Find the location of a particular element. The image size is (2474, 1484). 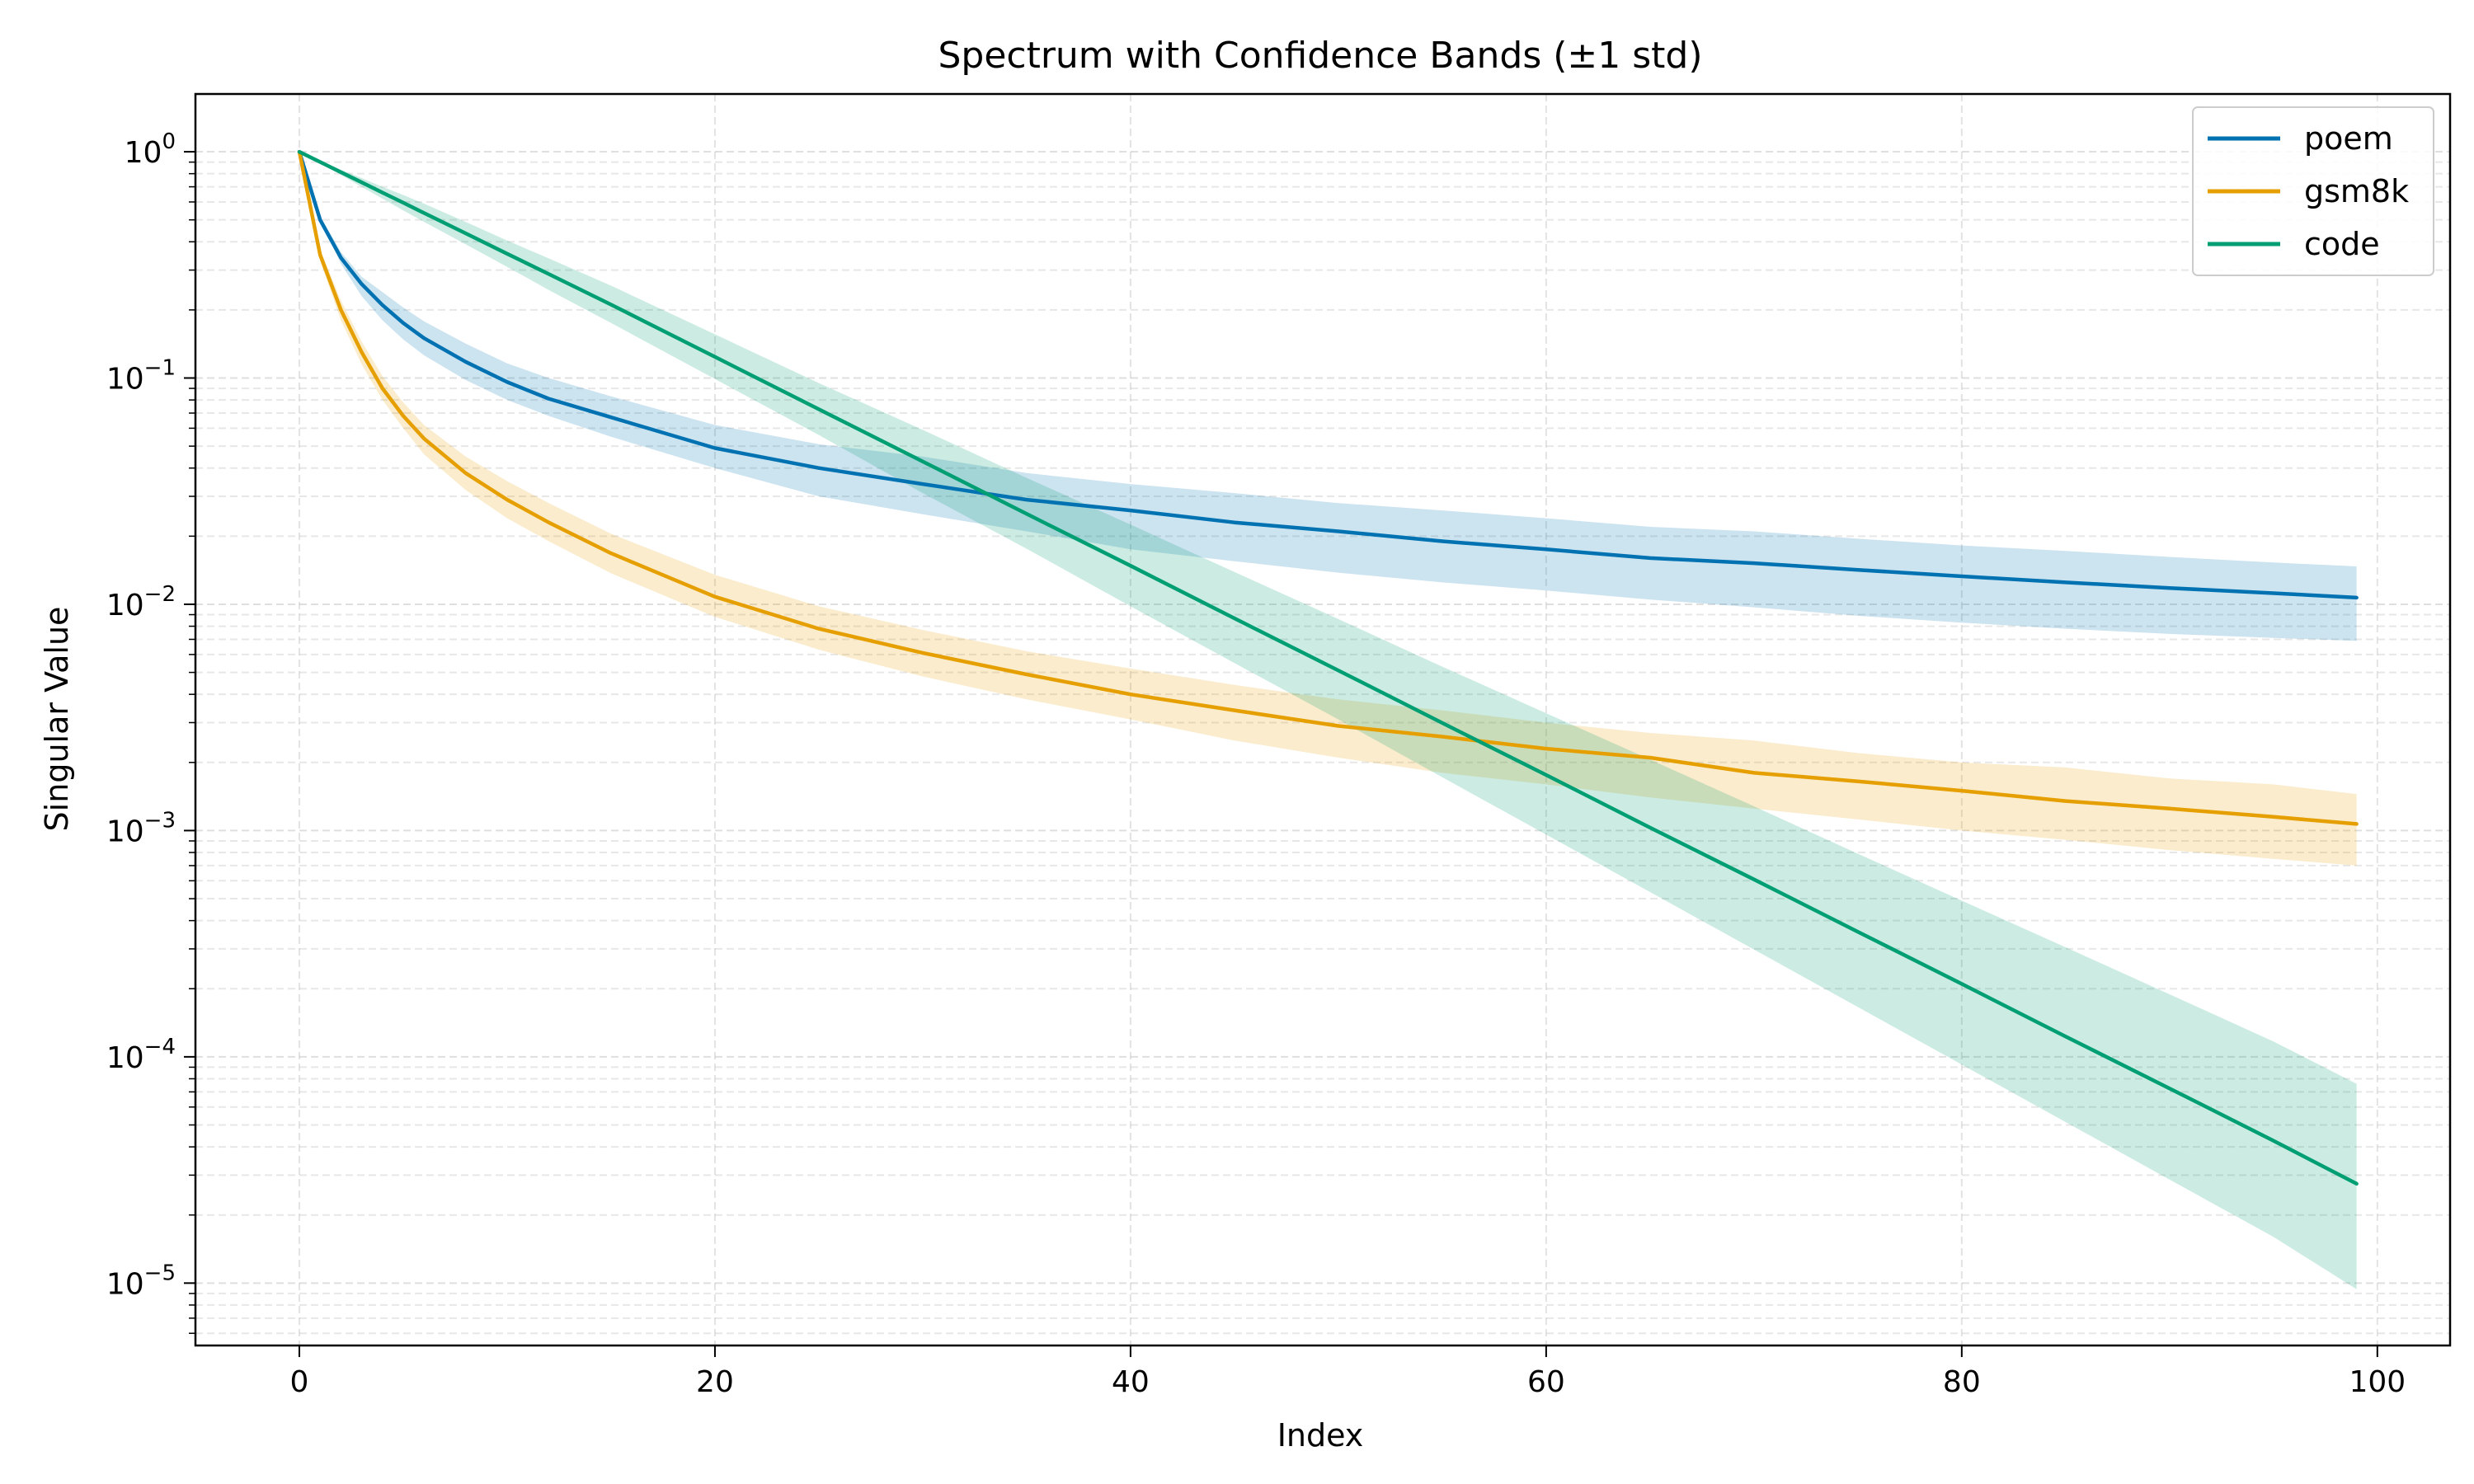

legend-box is located at coordinates (2313, 191).